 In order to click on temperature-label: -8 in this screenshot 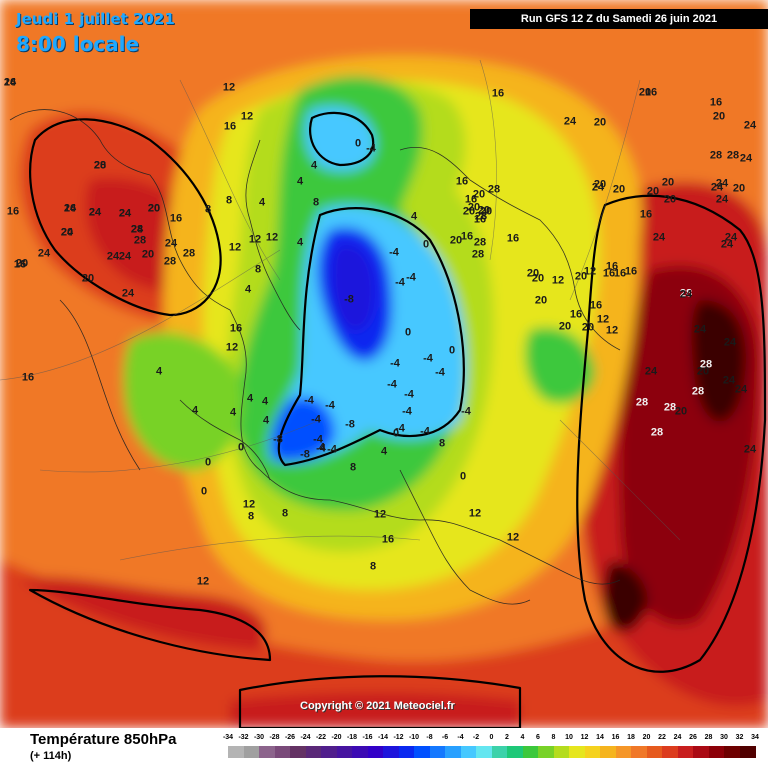, I will do `click(278, 439)`.